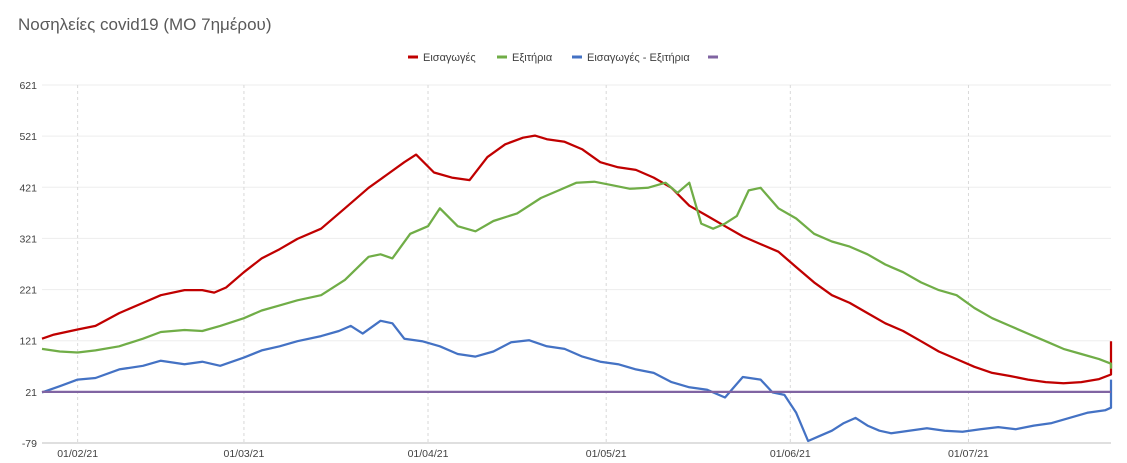  I want to click on x-tick-label: 01/03/21, so click(243, 454).